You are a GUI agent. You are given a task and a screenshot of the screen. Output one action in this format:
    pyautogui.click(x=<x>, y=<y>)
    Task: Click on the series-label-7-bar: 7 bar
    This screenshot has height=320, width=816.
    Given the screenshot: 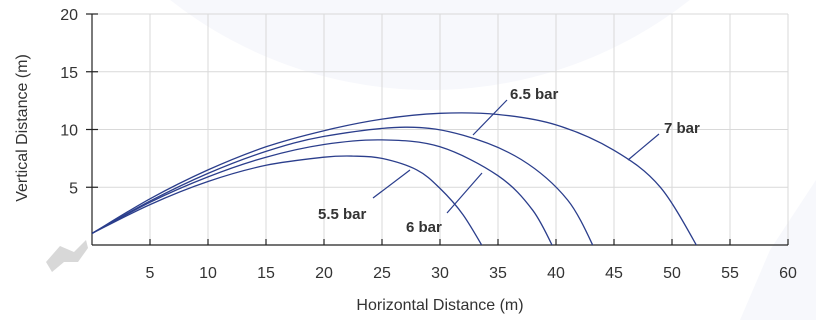 What is the action you would take?
    pyautogui.click(x=682, y=128)
    